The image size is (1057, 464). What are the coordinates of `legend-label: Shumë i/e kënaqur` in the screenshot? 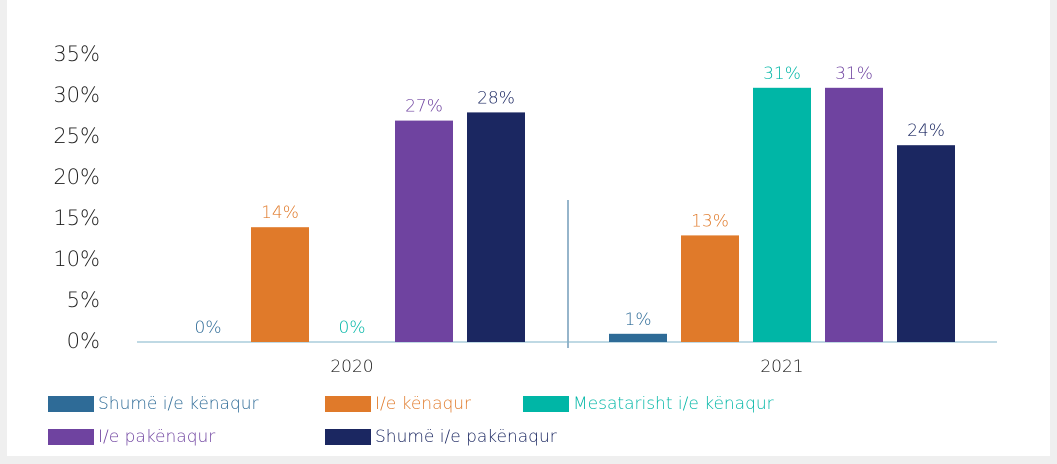 It's located at (178, 404).